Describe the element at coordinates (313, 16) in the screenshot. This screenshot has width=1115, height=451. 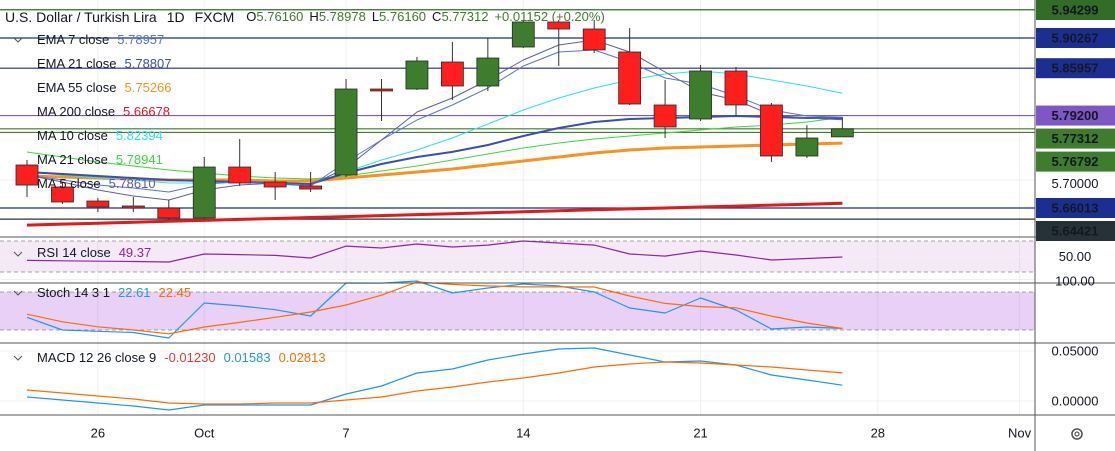
I see `ohlc-key: H` at that location.